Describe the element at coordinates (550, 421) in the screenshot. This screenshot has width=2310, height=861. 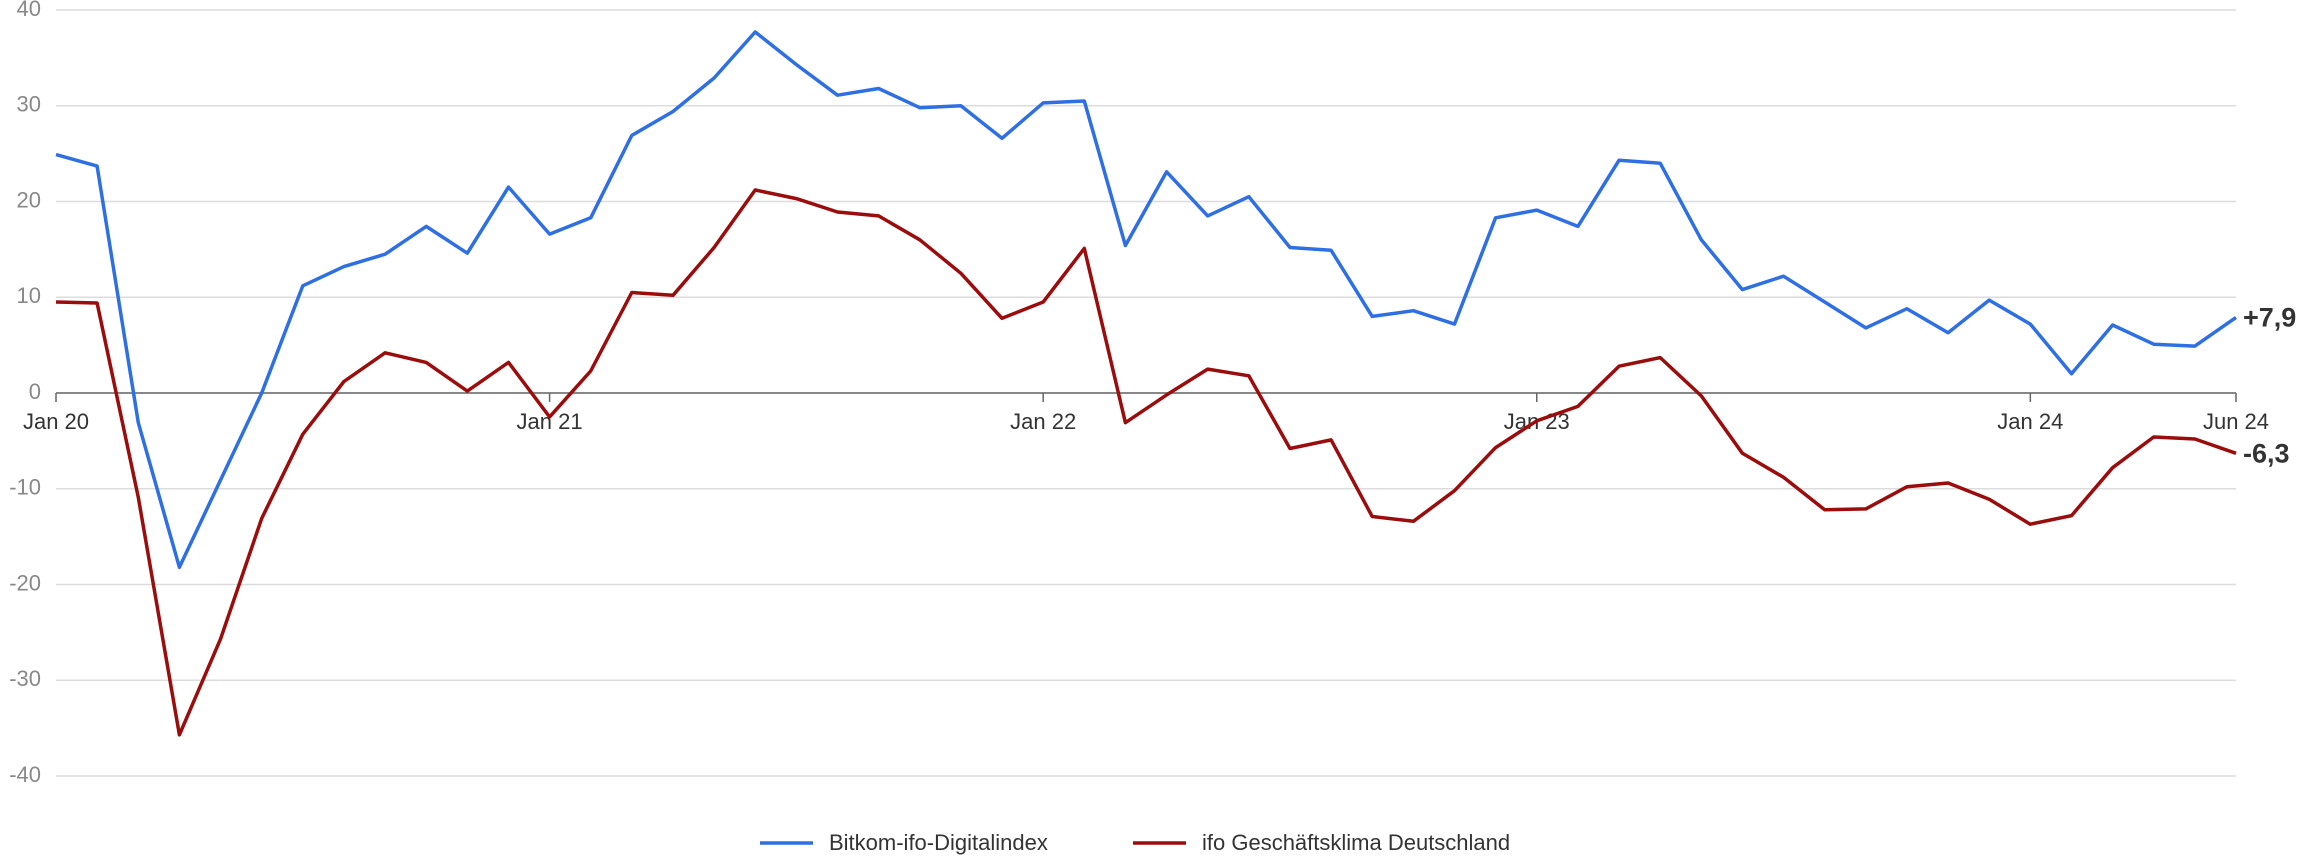
I see `x-tick-label: Jan 21` at that location.